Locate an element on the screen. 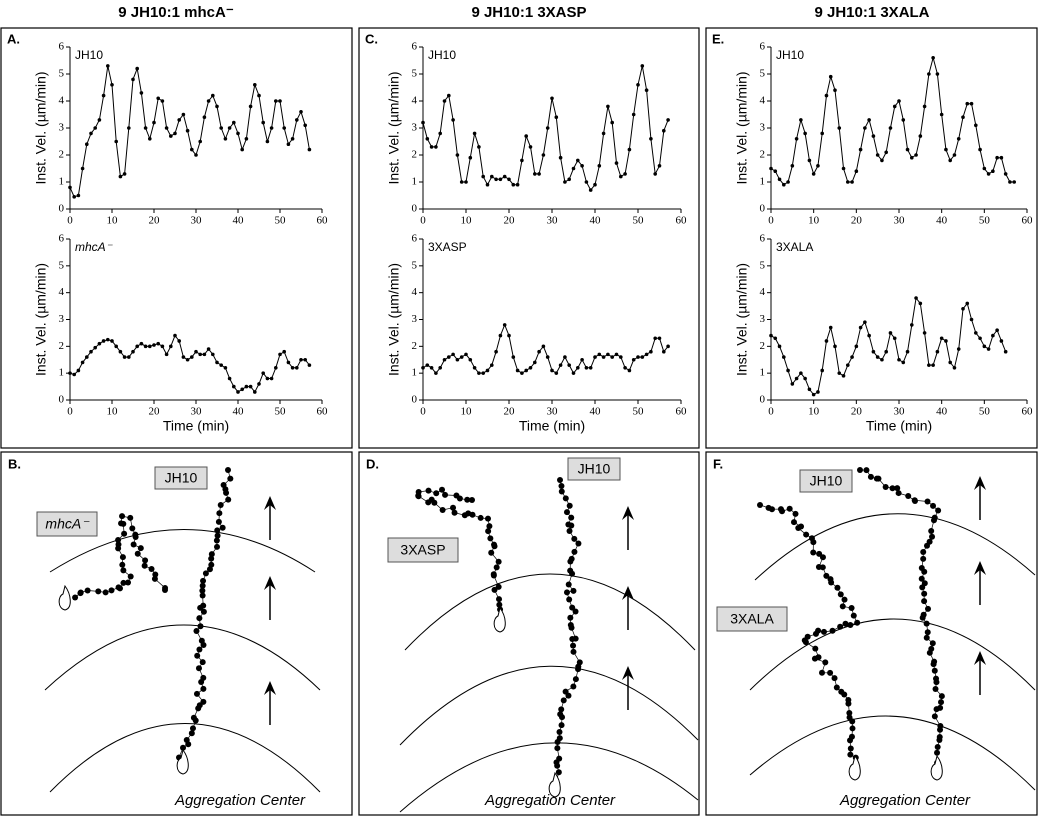 The height and width of the screenshot is (818, 1039). column-title: 9 JH10:1 mhcA⁻ is located at coordinates (176, 12).